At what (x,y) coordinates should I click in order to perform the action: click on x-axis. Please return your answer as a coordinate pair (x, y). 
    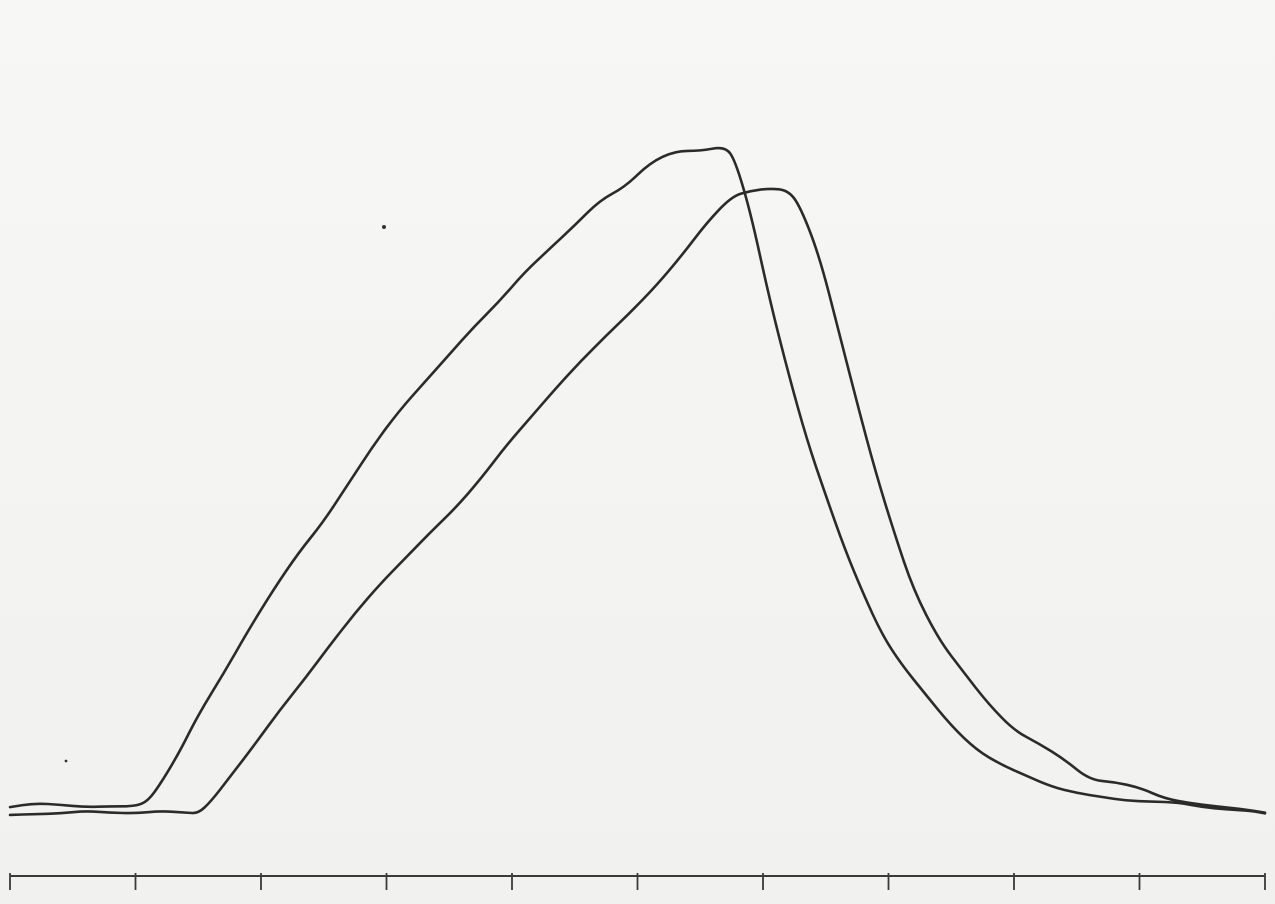
    Looking at the image, I should click on (637, 881).